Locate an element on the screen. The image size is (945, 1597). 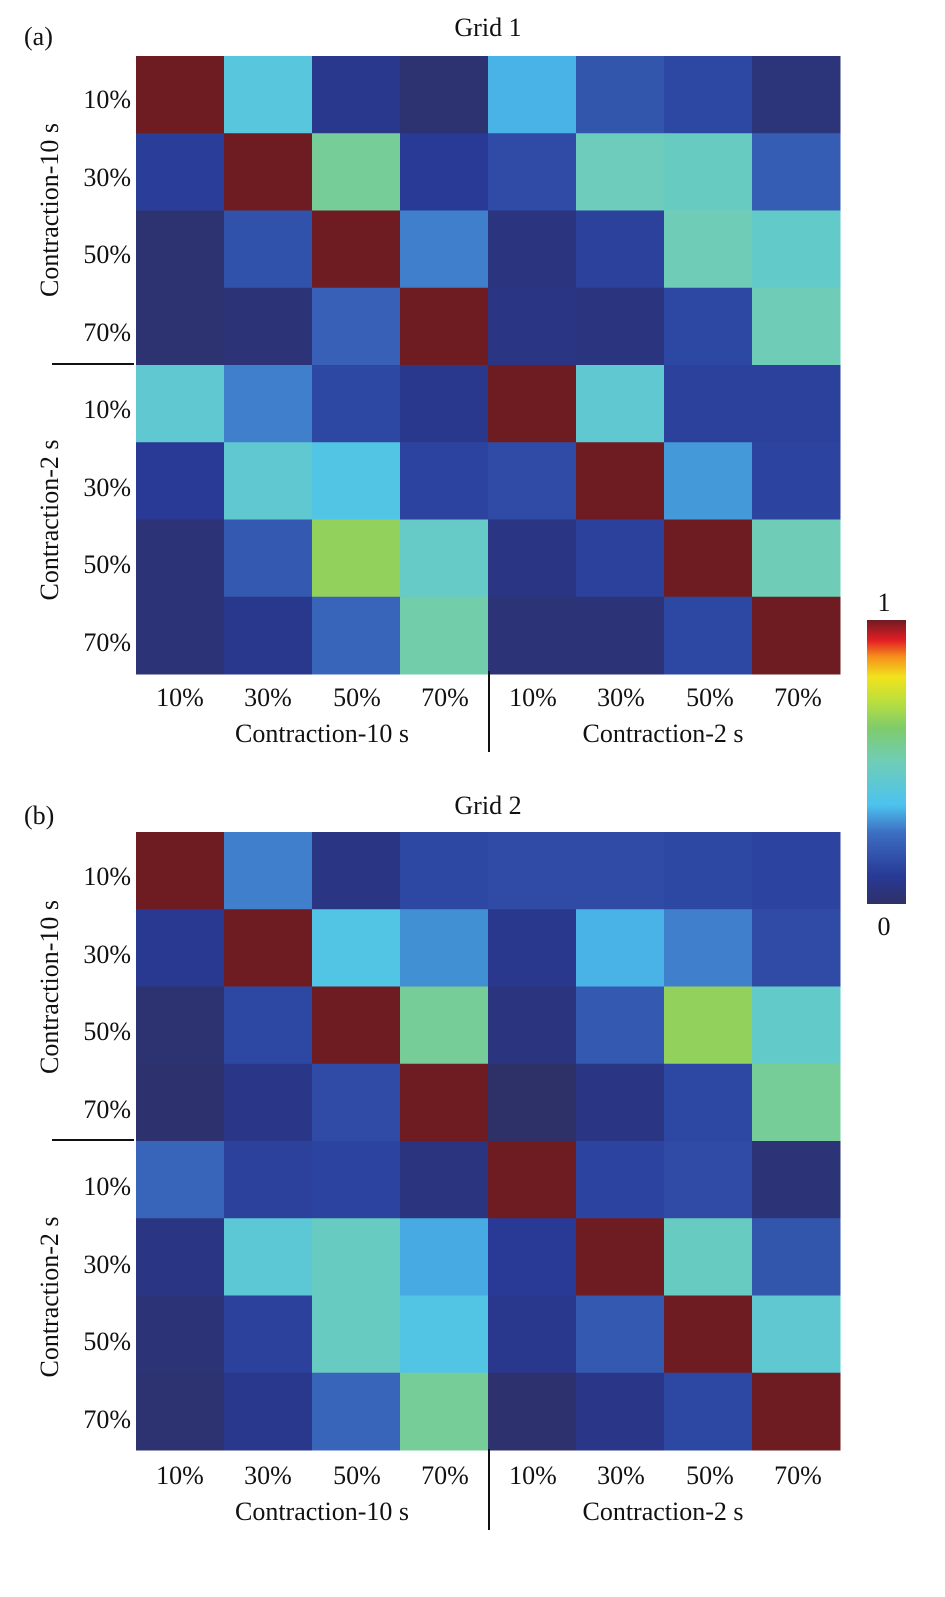
panel-b-label: (b) is located at coordinates (39, 815).